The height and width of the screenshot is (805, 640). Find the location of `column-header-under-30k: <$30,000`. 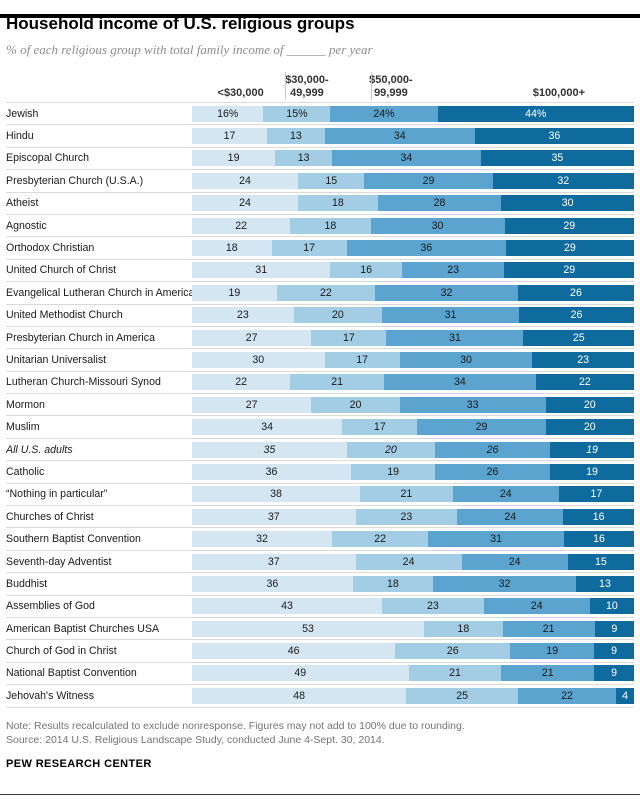

column-header-under-30k: <$30,000 is located at coordinates (240, 92).